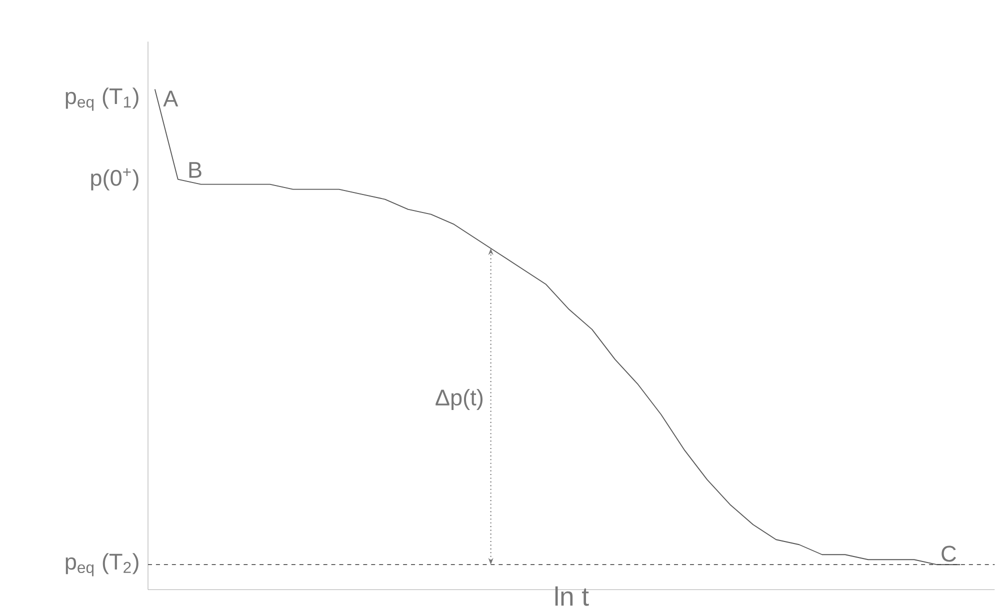  I want to click on annotation: B, so click(195, 170).